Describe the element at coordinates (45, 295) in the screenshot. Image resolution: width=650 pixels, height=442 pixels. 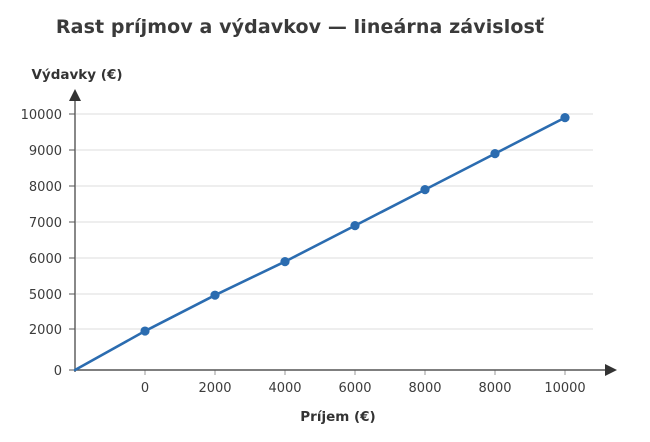
I see `y-tick-label: 5000` at that location.